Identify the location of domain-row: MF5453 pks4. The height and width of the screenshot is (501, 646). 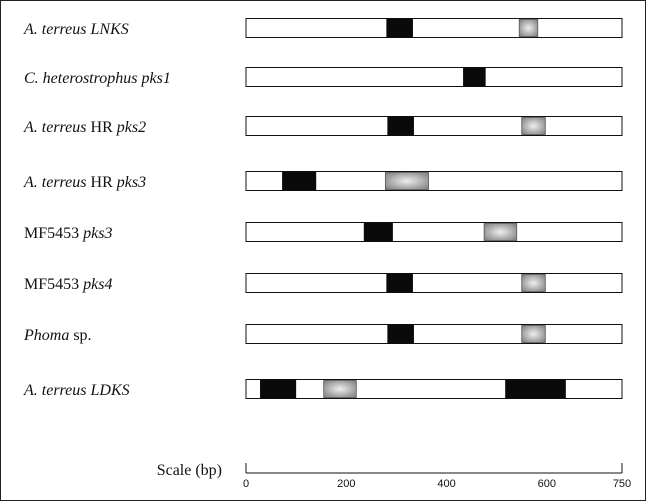
(323, 283).